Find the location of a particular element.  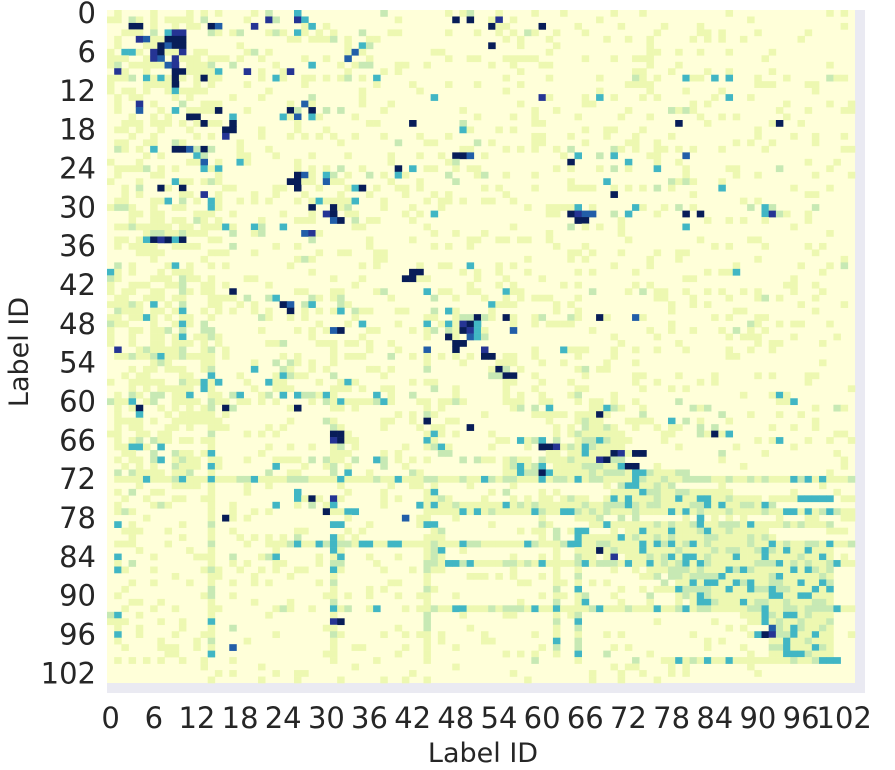

y-tick-label: 0 is located at coordinates (87, 15).